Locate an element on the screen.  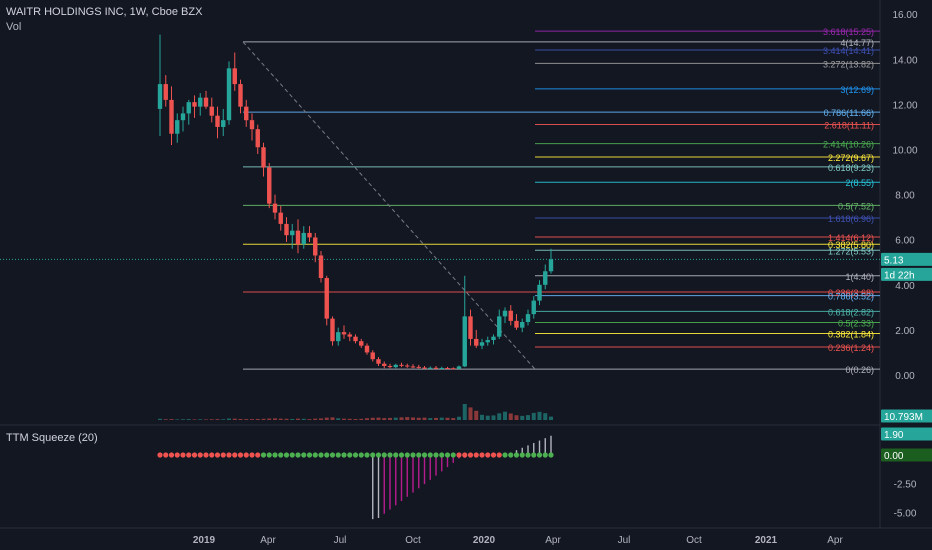
countdown-badge-bg is located at coordinates (906, 274).